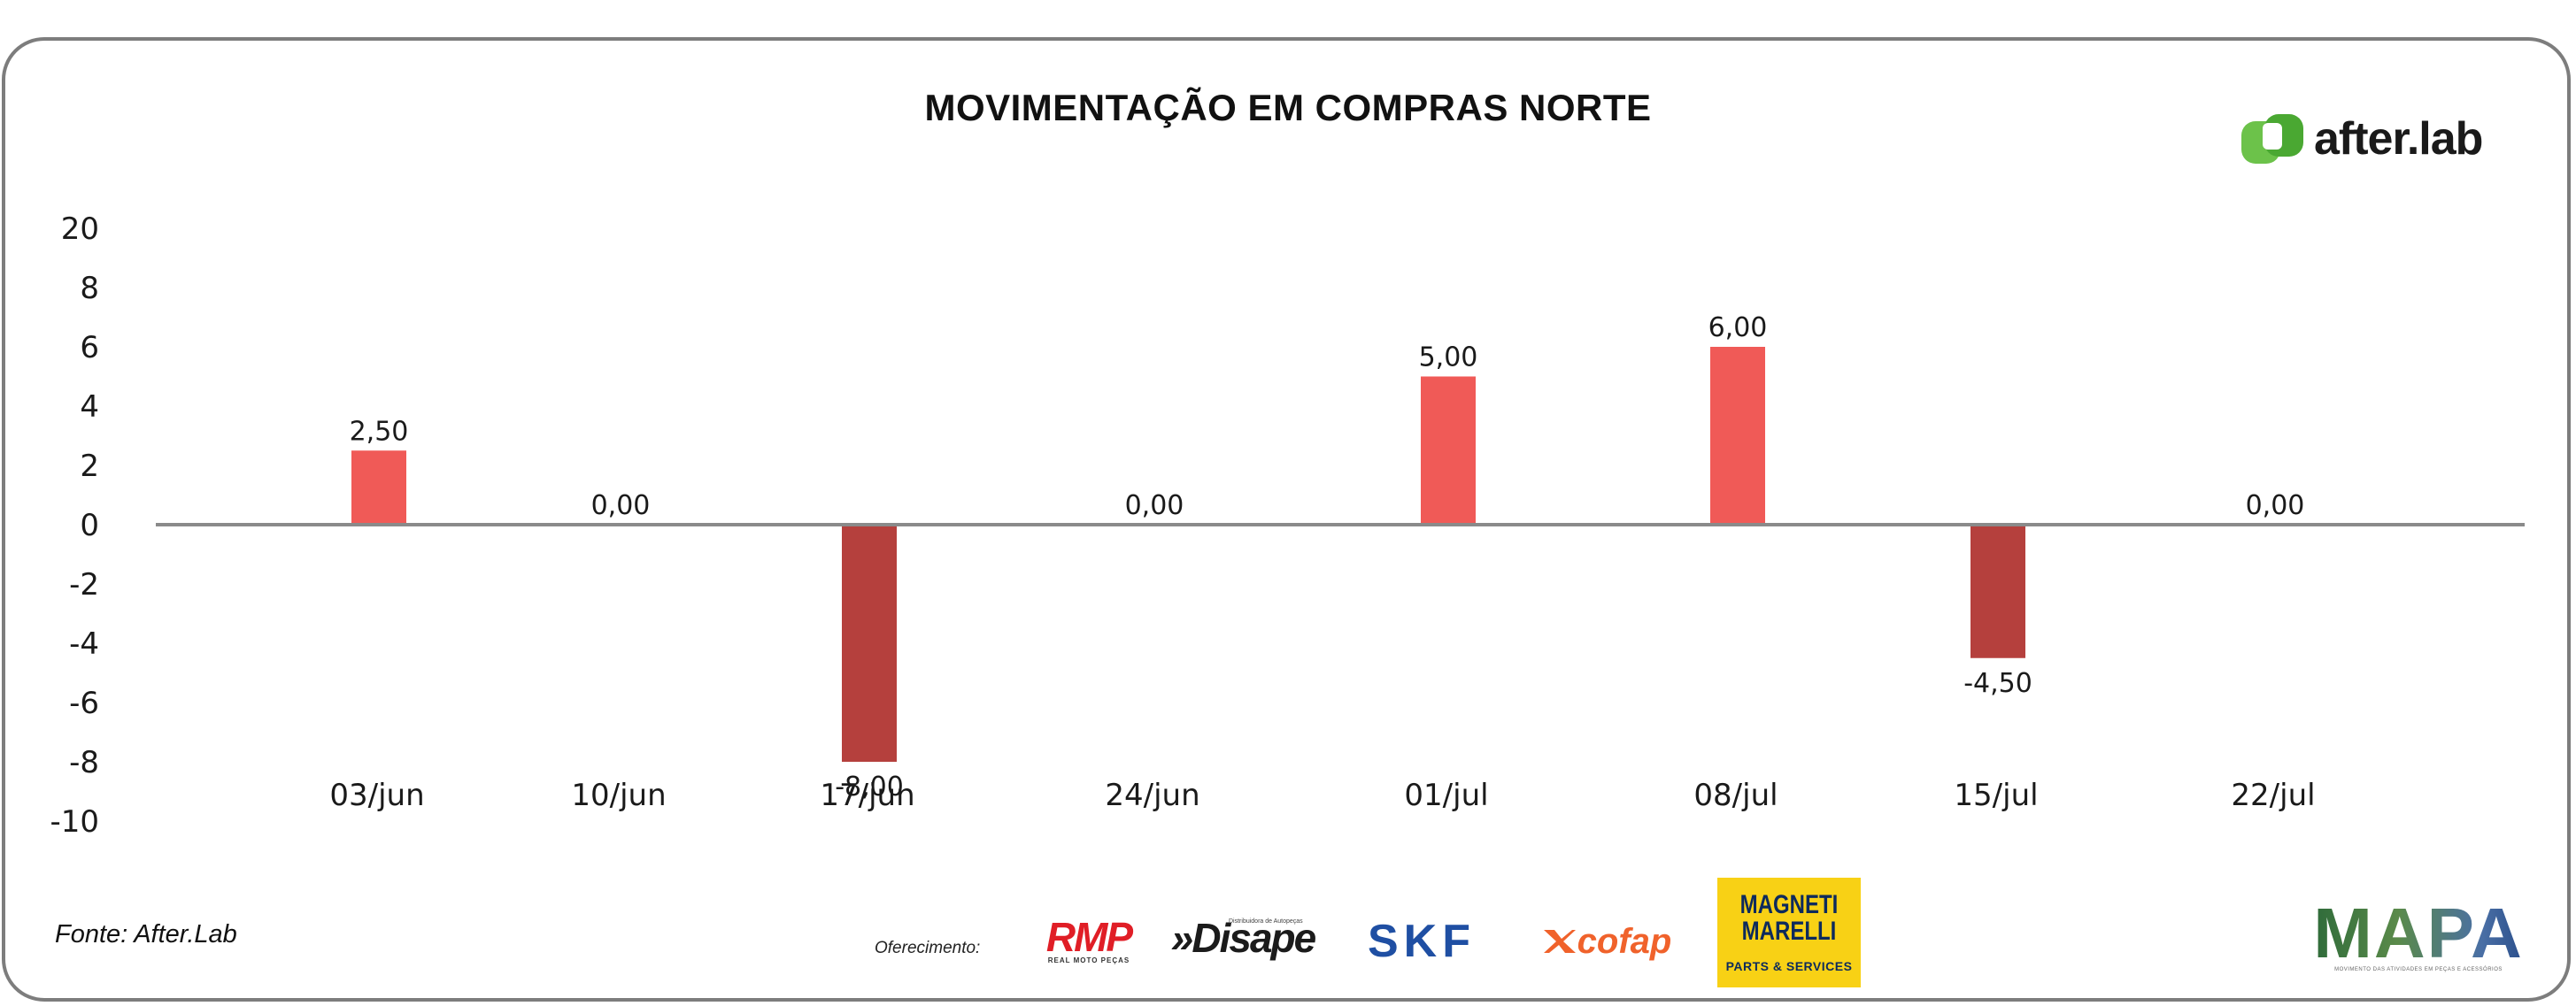 The image size is (2576, 1006). Describe the element at coordinates (1089, 936) in the screenshot. I see `rmp-logo-text: RMP` at that location.